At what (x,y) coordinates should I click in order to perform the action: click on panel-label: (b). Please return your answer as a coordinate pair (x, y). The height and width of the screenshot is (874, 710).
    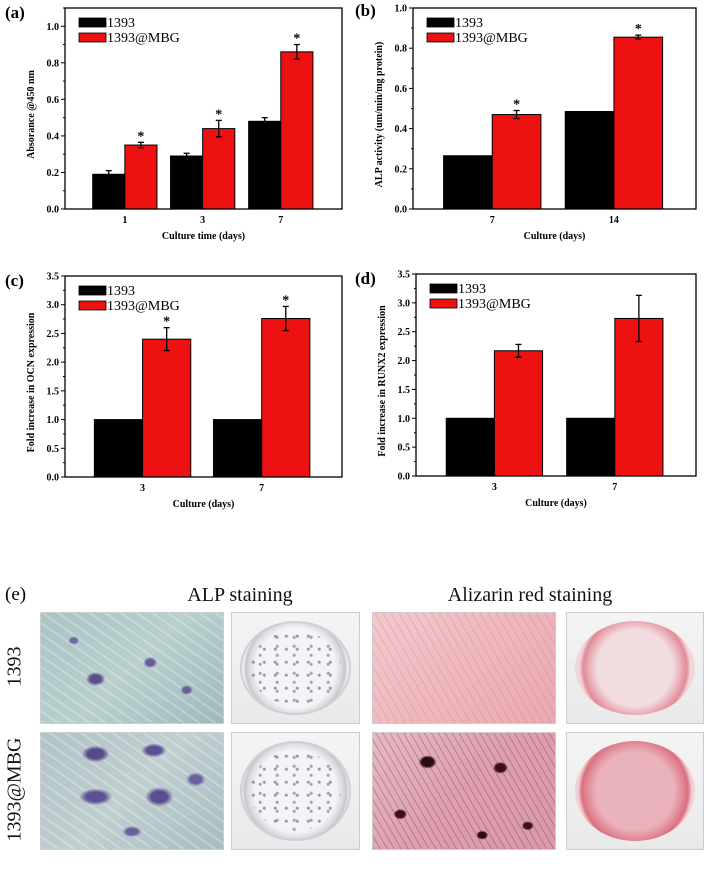
    Looking at the image, I should click on (365, 10).